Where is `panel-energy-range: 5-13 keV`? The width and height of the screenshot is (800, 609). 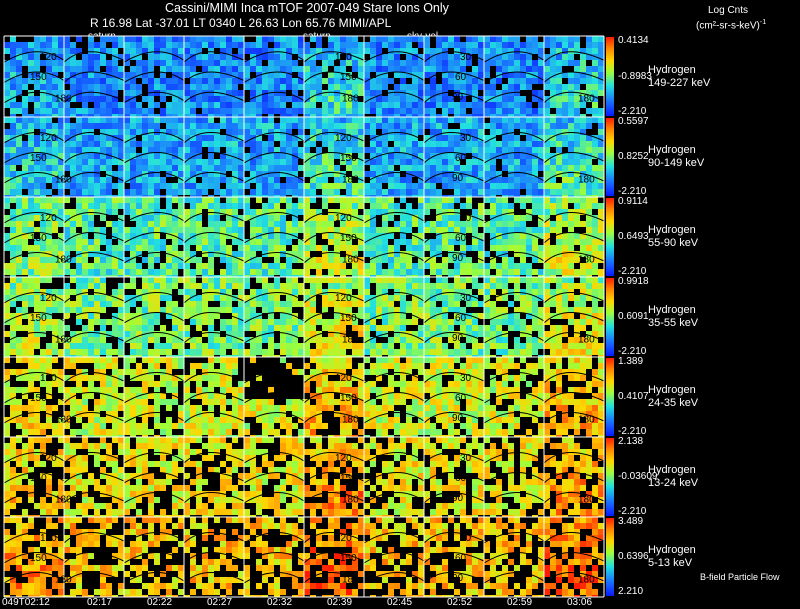
panel-energy-range: 5-13 keV is located at coordinates (670, 563).